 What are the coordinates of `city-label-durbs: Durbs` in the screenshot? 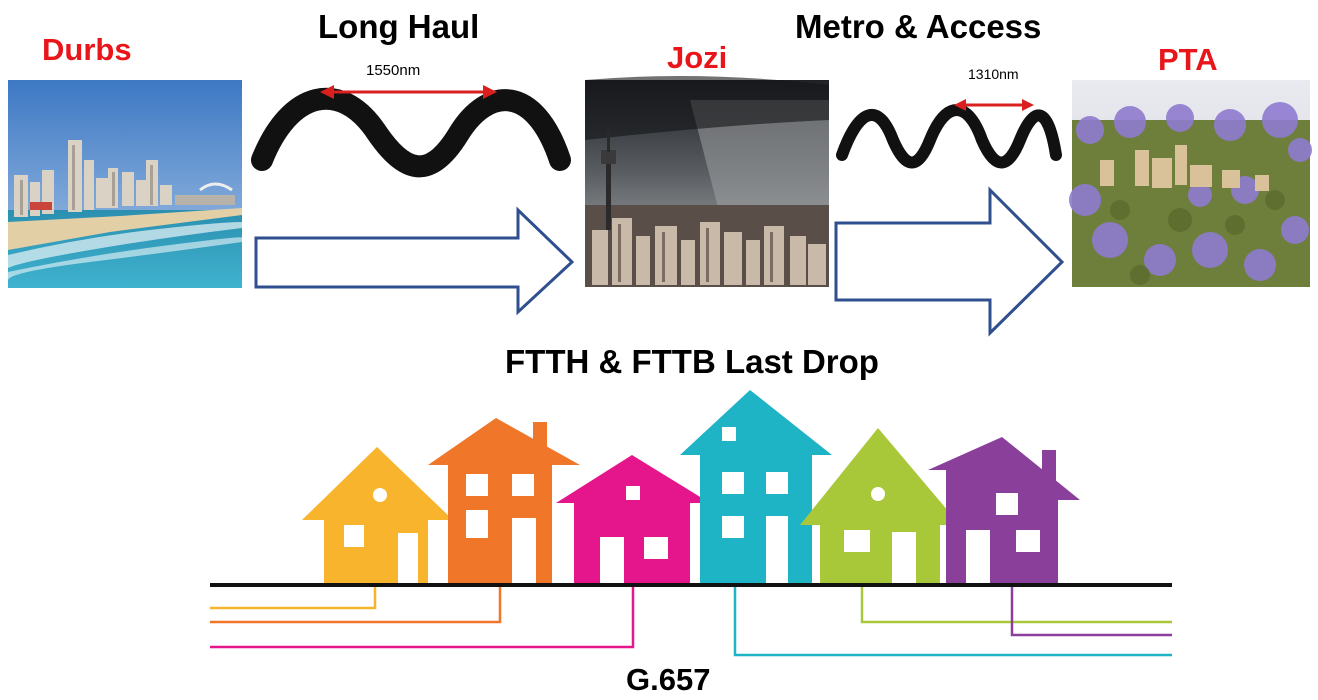 It's located at (87, 49).